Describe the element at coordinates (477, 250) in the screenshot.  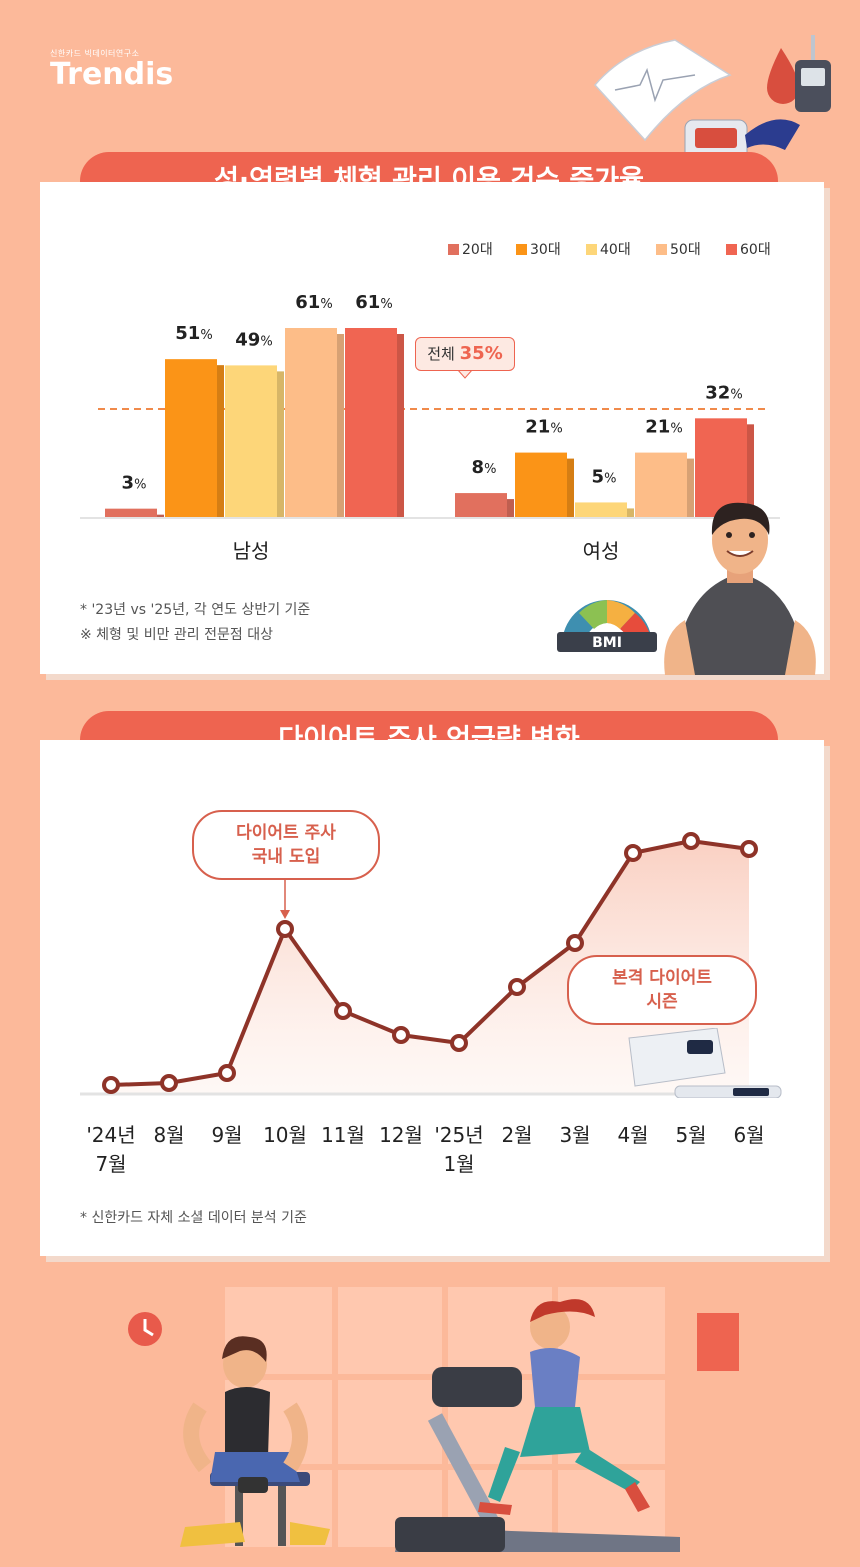
I see `legend-label: 20대` at that location.